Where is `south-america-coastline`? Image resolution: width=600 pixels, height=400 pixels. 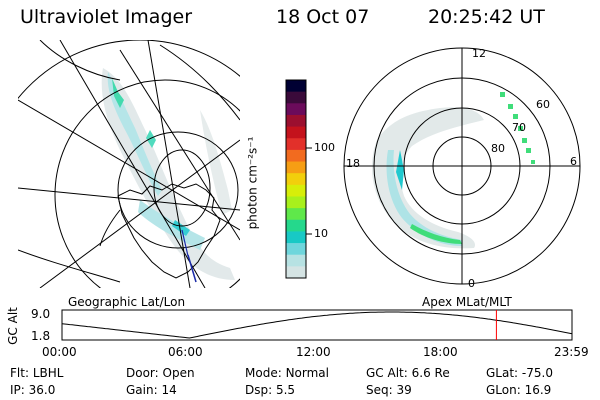
south-america-coastline is located at coordinates (110, 228).